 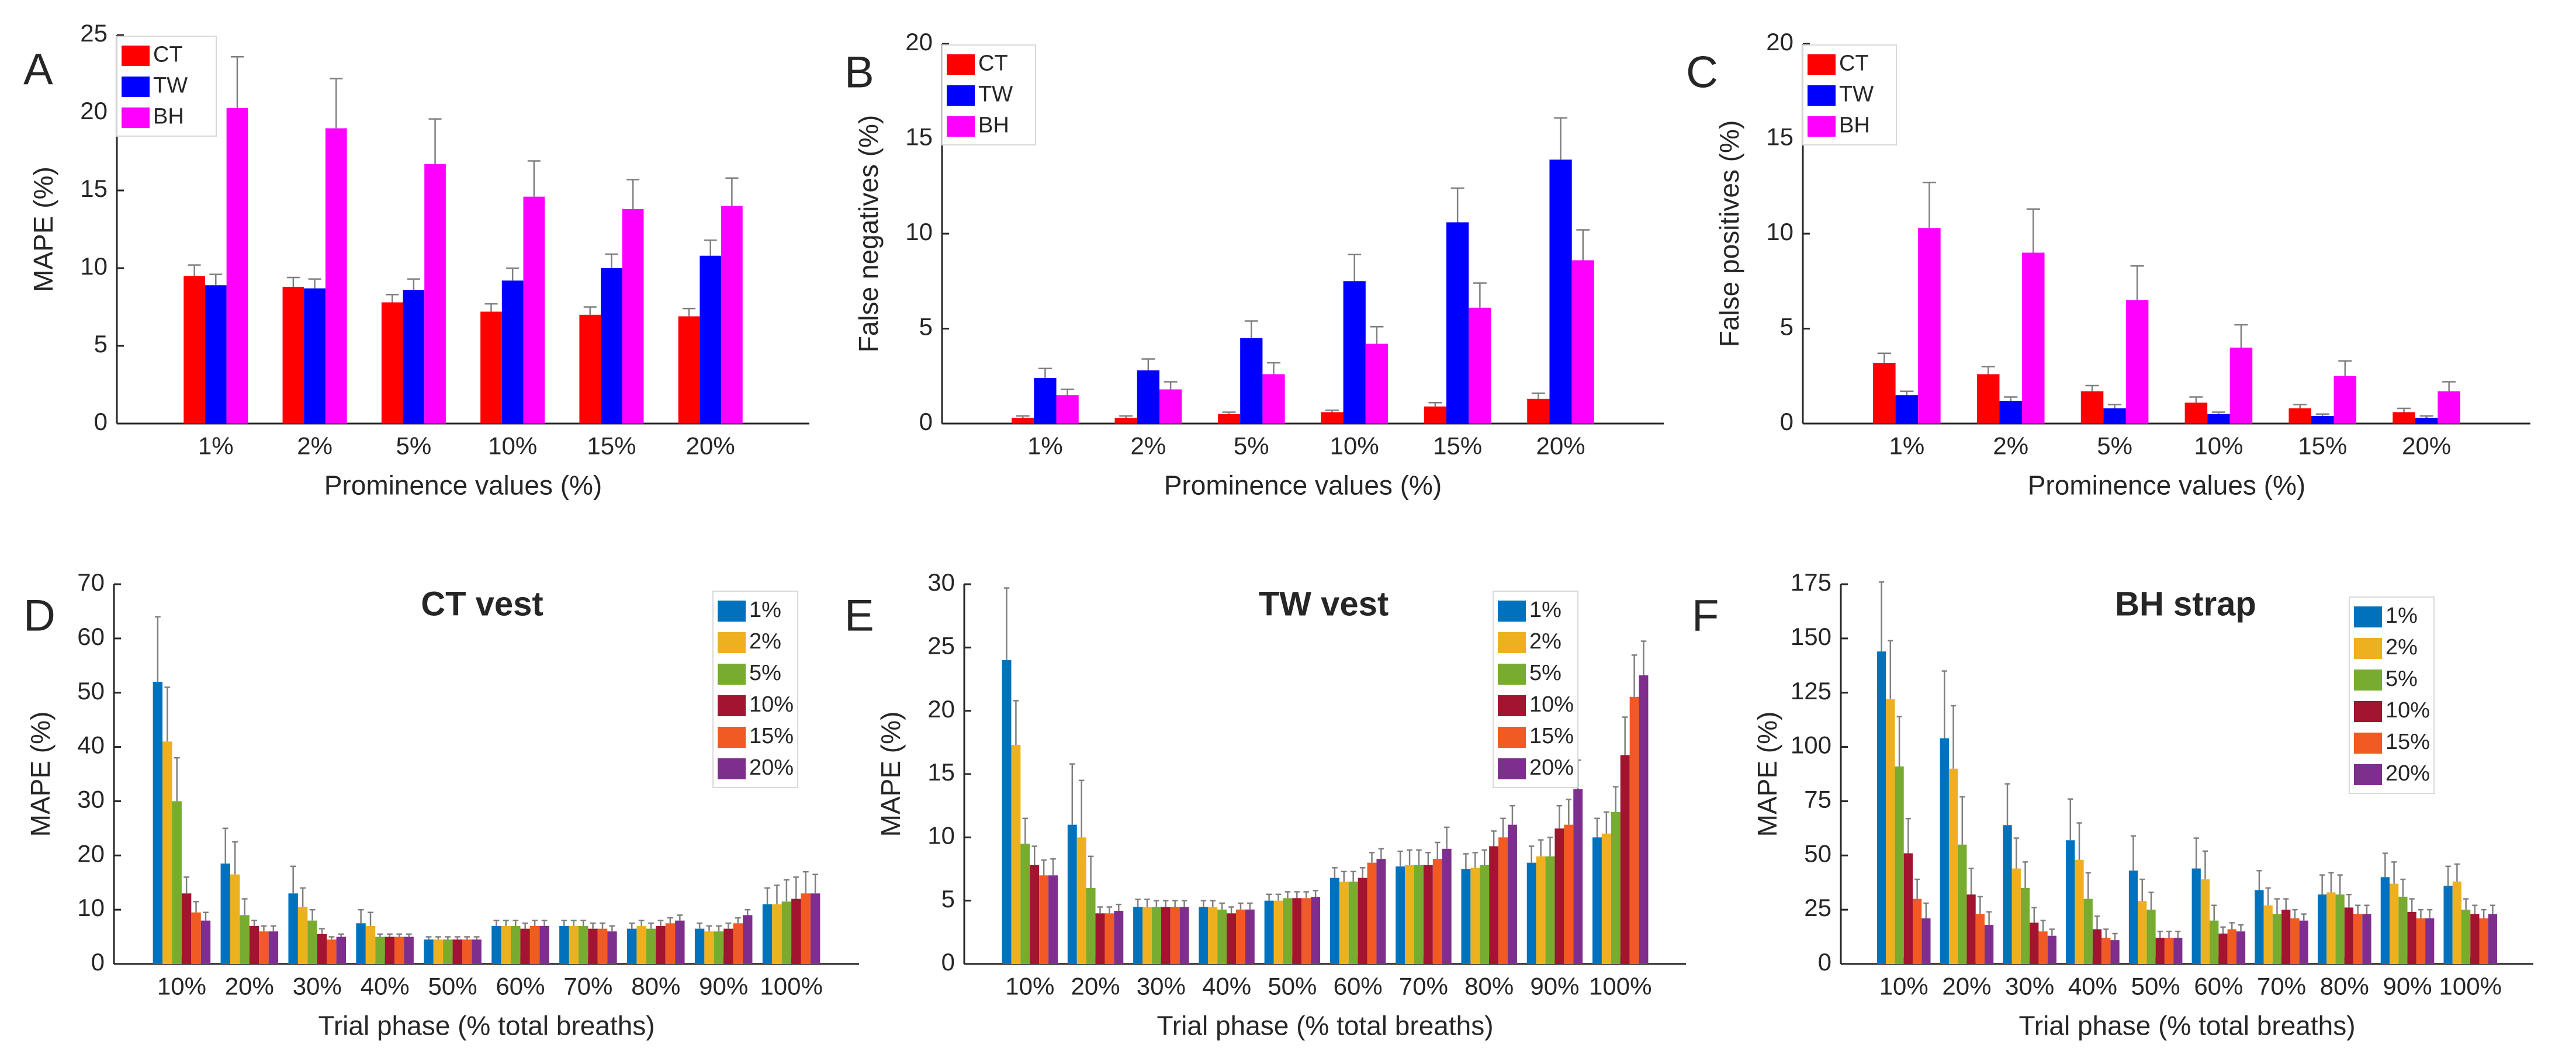 What do you see at coordinates (315, 356) in the screenshot?
I see `bar-tw-2pct` at bounding box center [315, 356].